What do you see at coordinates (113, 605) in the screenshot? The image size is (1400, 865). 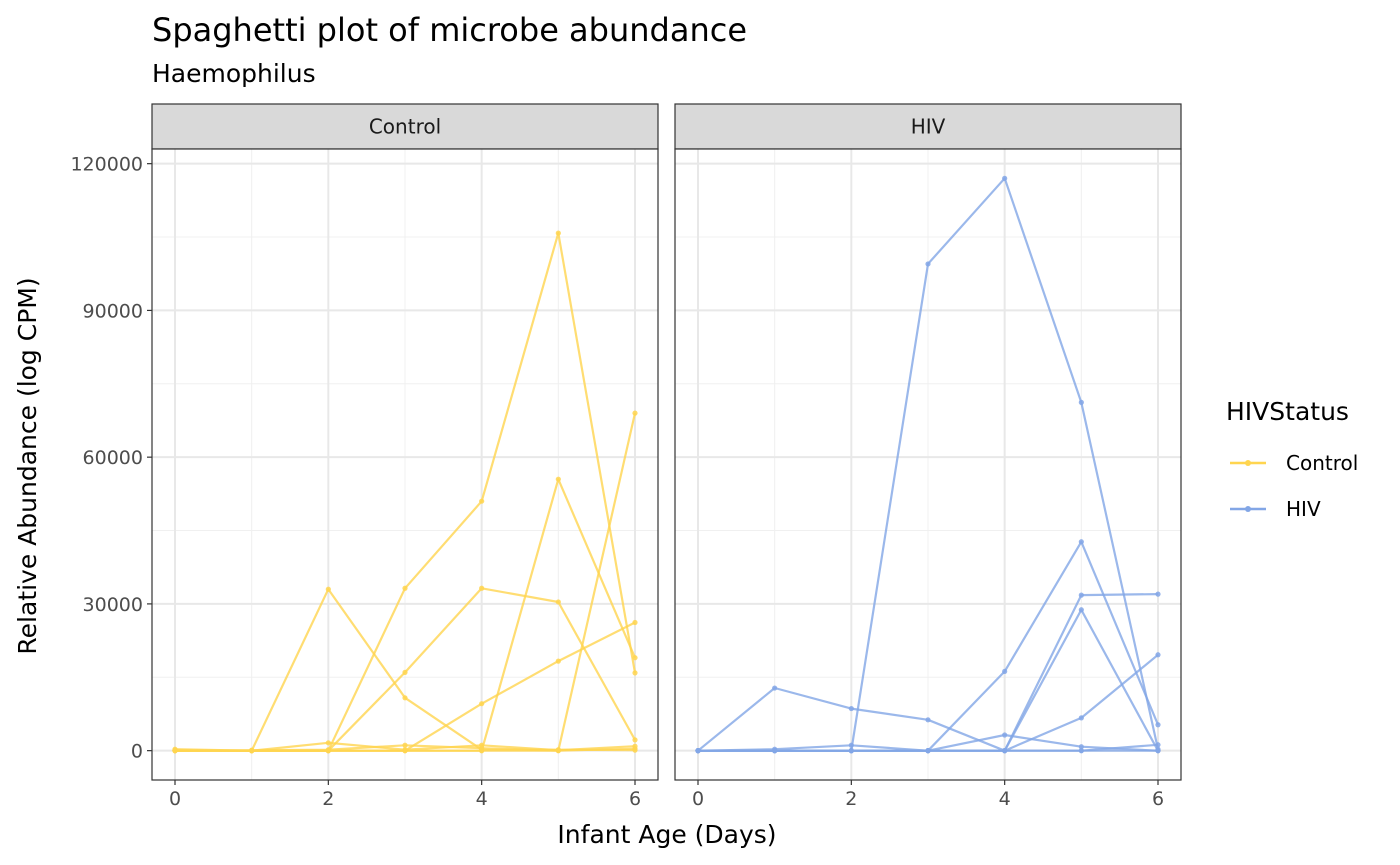 I see `y-tick-label: 30000` at bounding box center [113, 605].